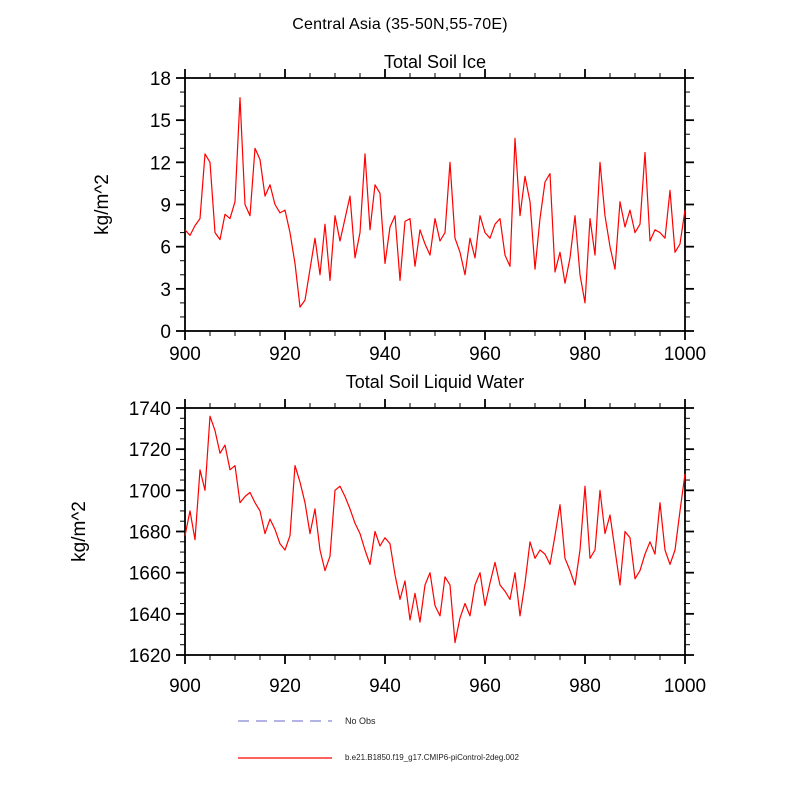 This screenshot has width=800, height=800. What do you see at coordinates (150, 450) in the screenshot?
I see `svg-text: 1720` at bounding box center [150, 450].